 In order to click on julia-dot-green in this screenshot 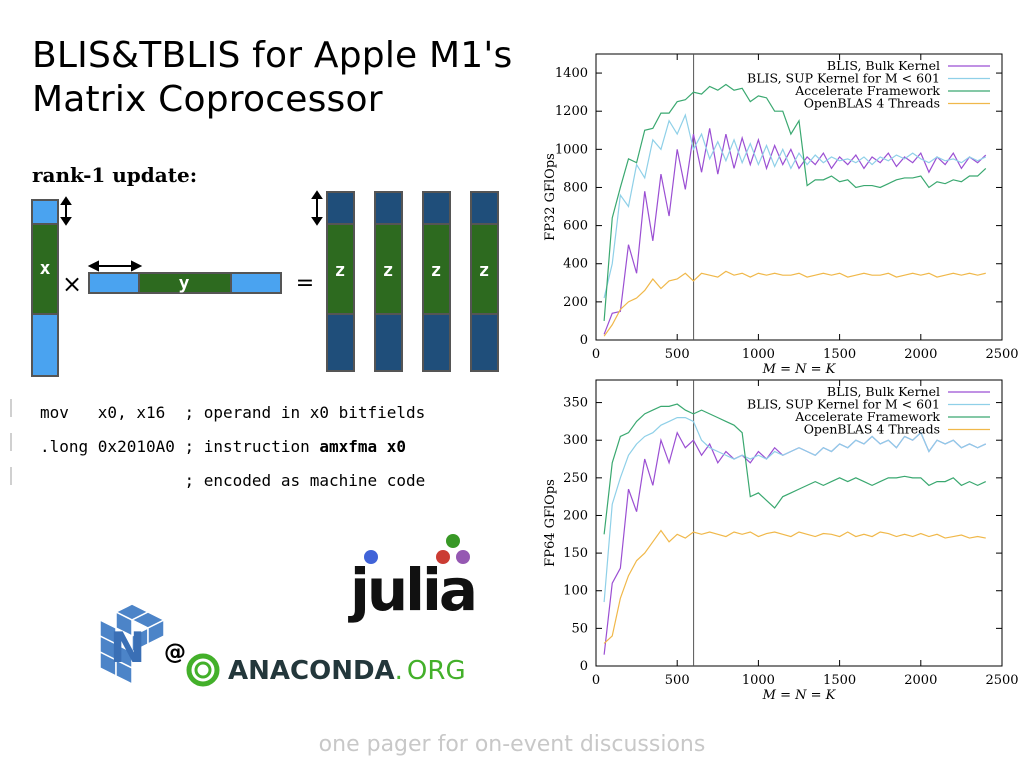, I will do `click(453, 541)`.